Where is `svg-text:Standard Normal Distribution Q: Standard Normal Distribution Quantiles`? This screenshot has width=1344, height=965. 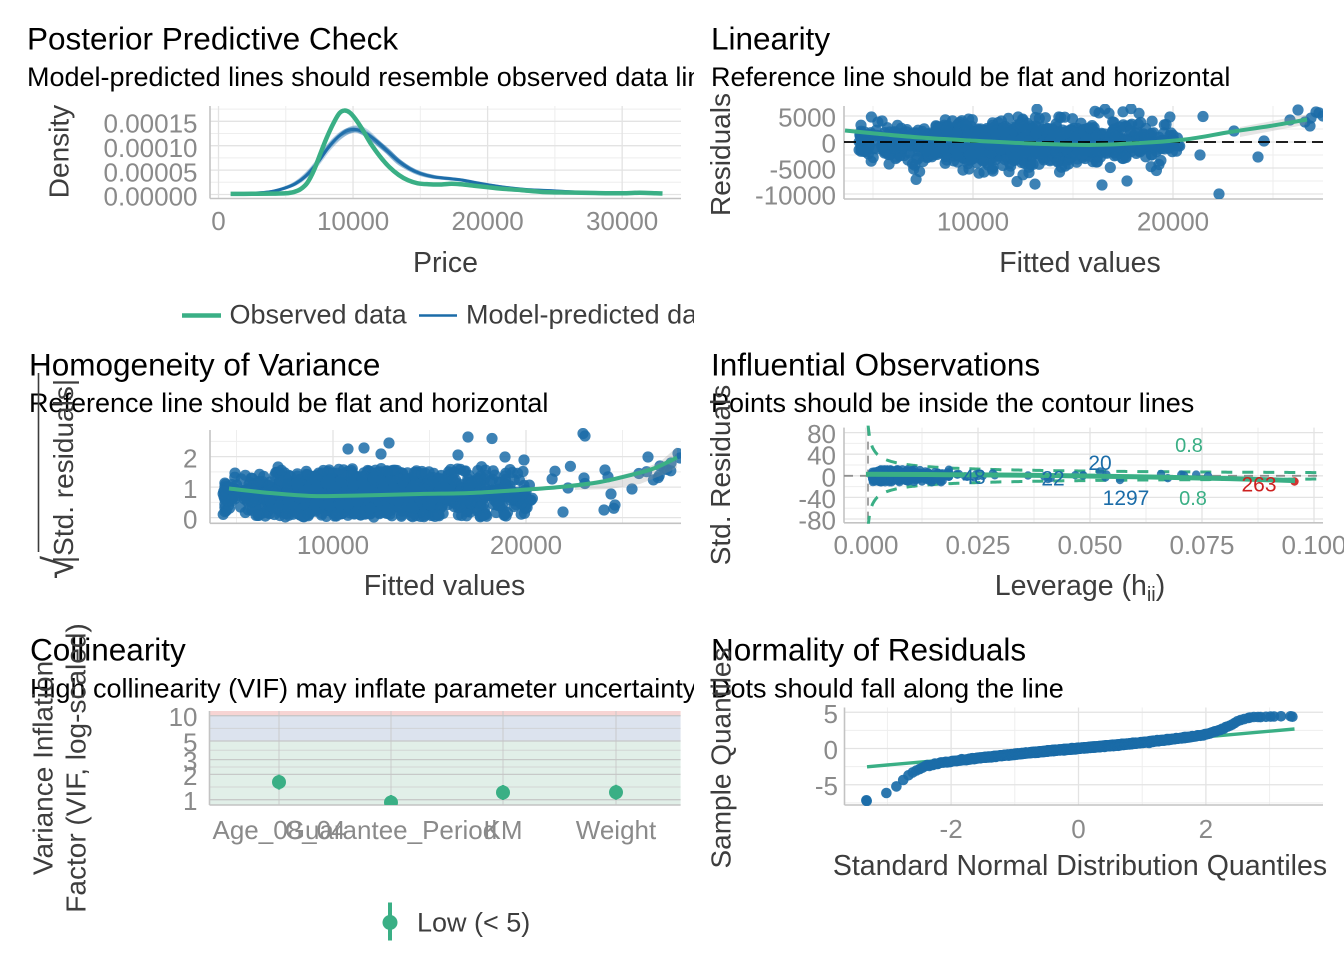
svg-text:Standard Normal Distribution Q: Standard Normal Distribution Quantiles is located at coordinates (1080, 866).